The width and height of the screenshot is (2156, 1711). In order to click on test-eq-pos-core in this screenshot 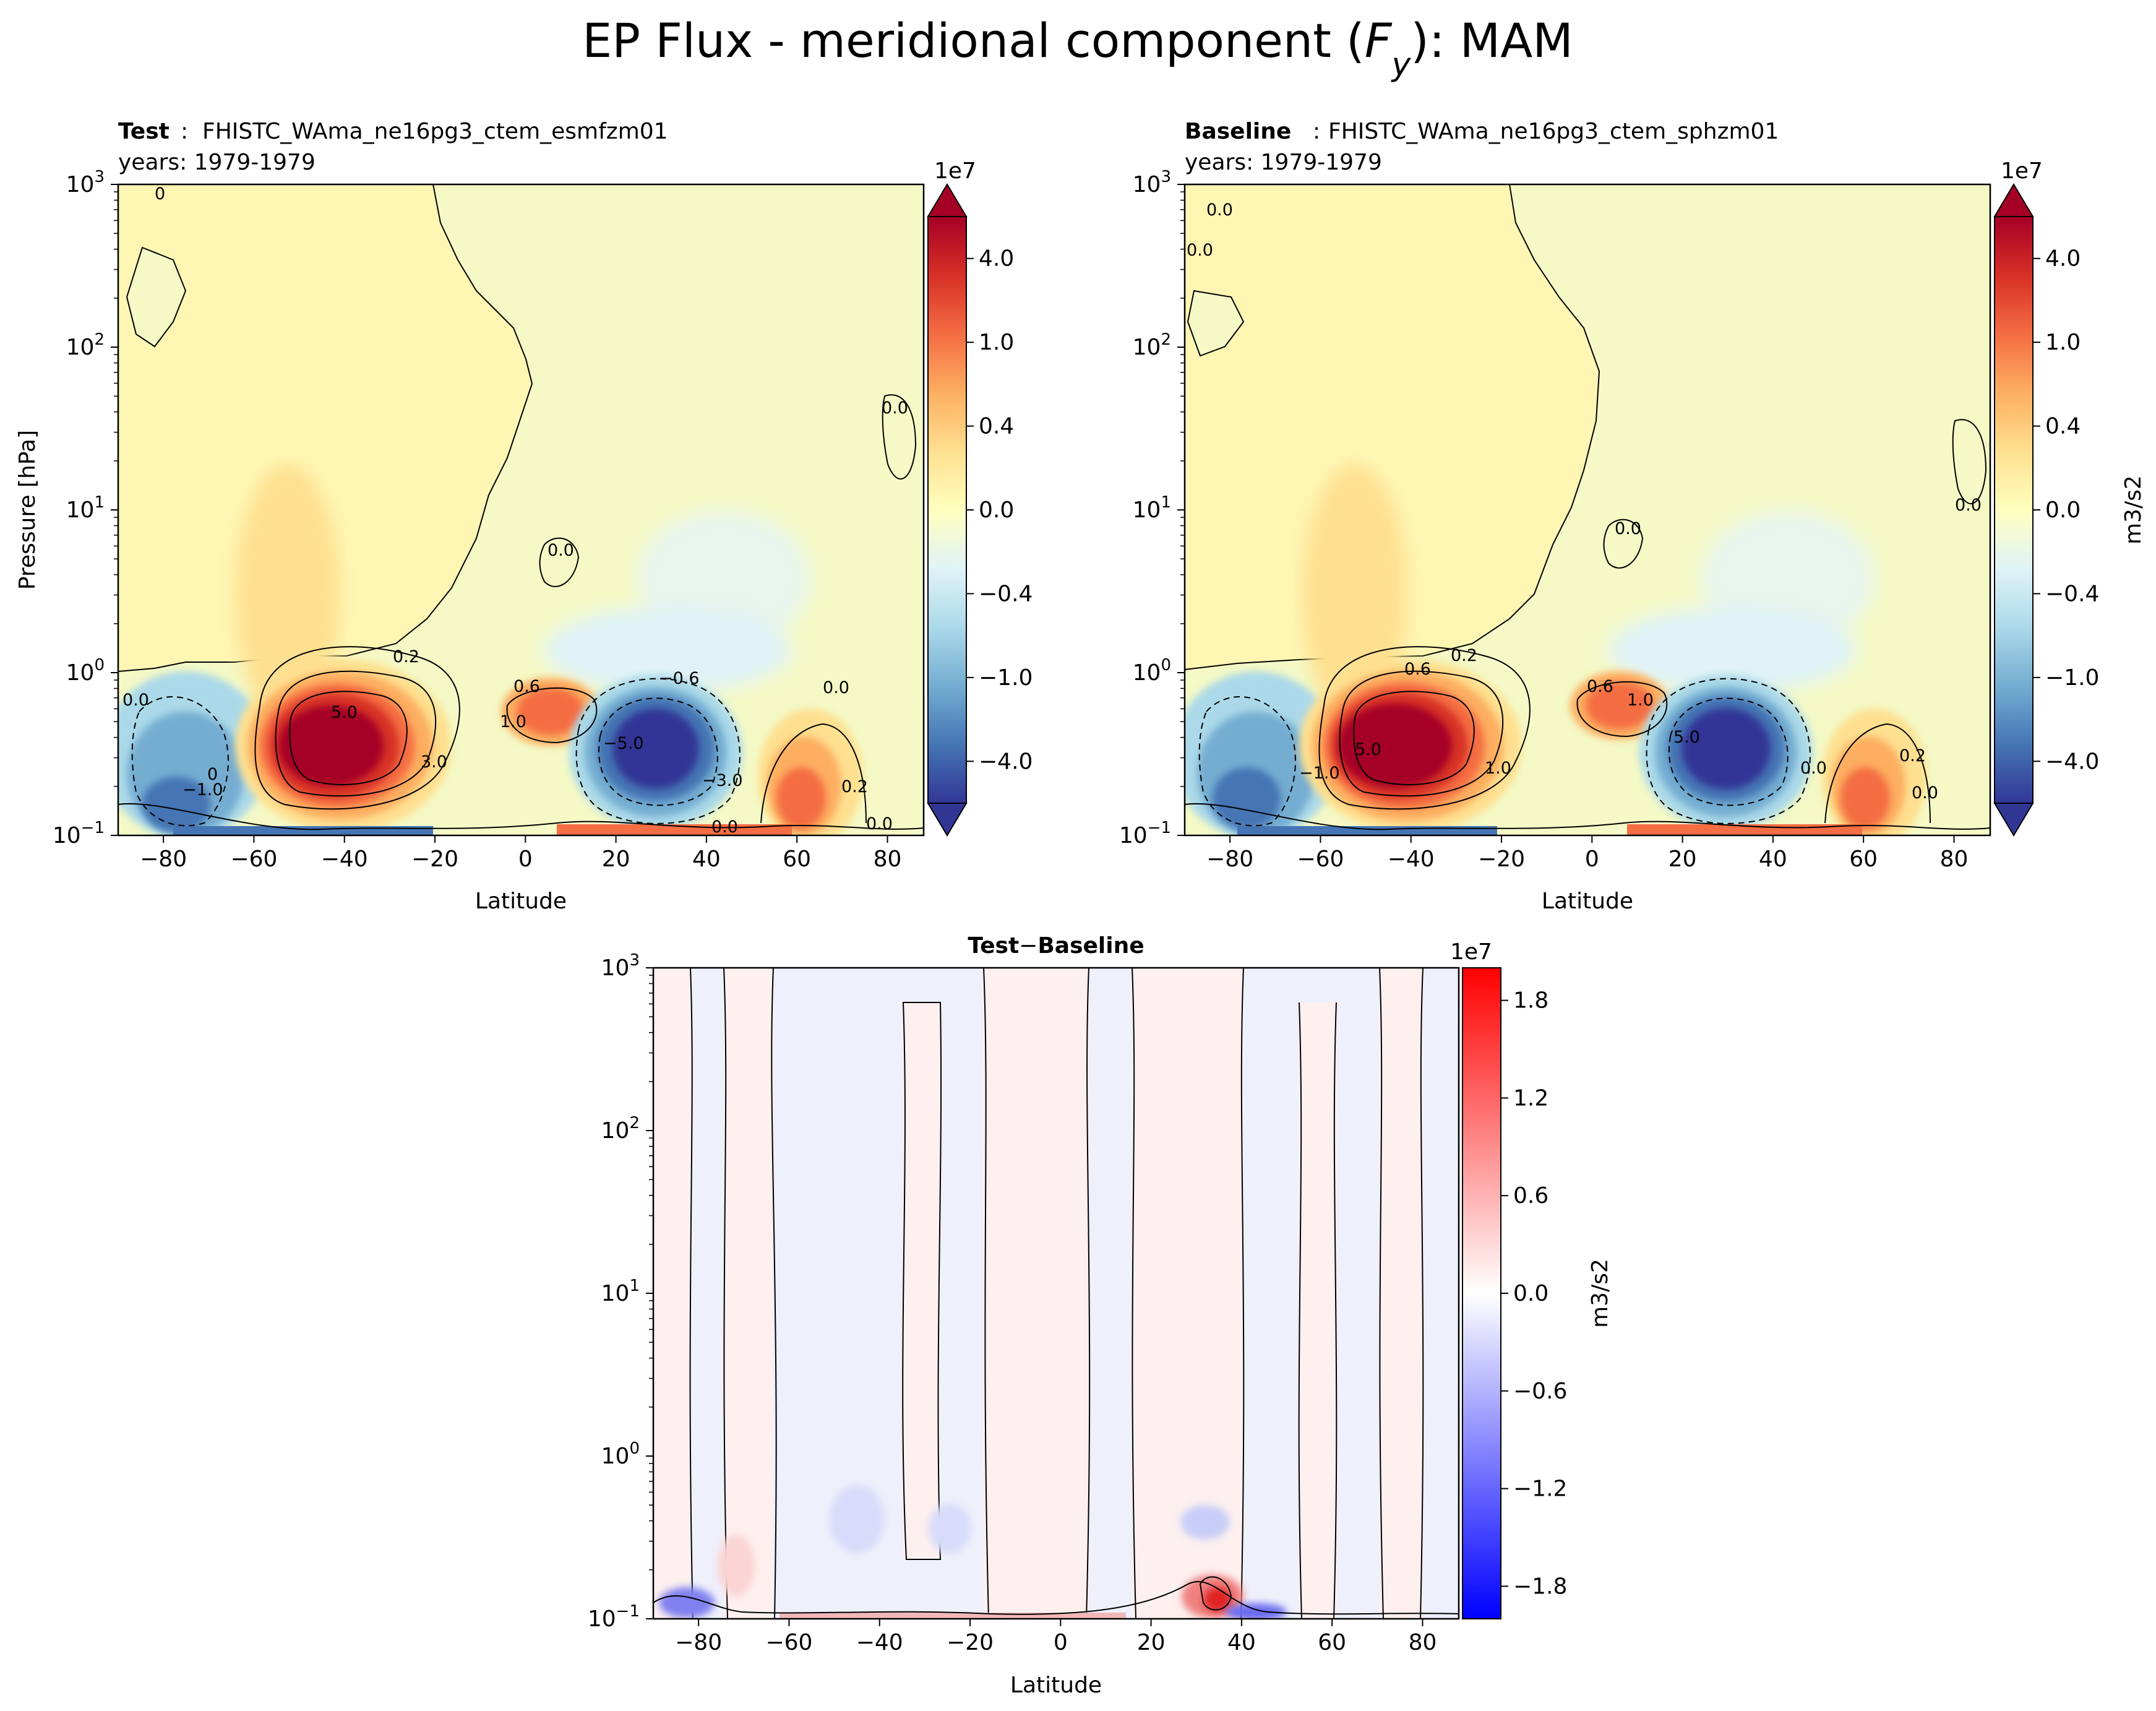, I will do `click(551, 711)`.